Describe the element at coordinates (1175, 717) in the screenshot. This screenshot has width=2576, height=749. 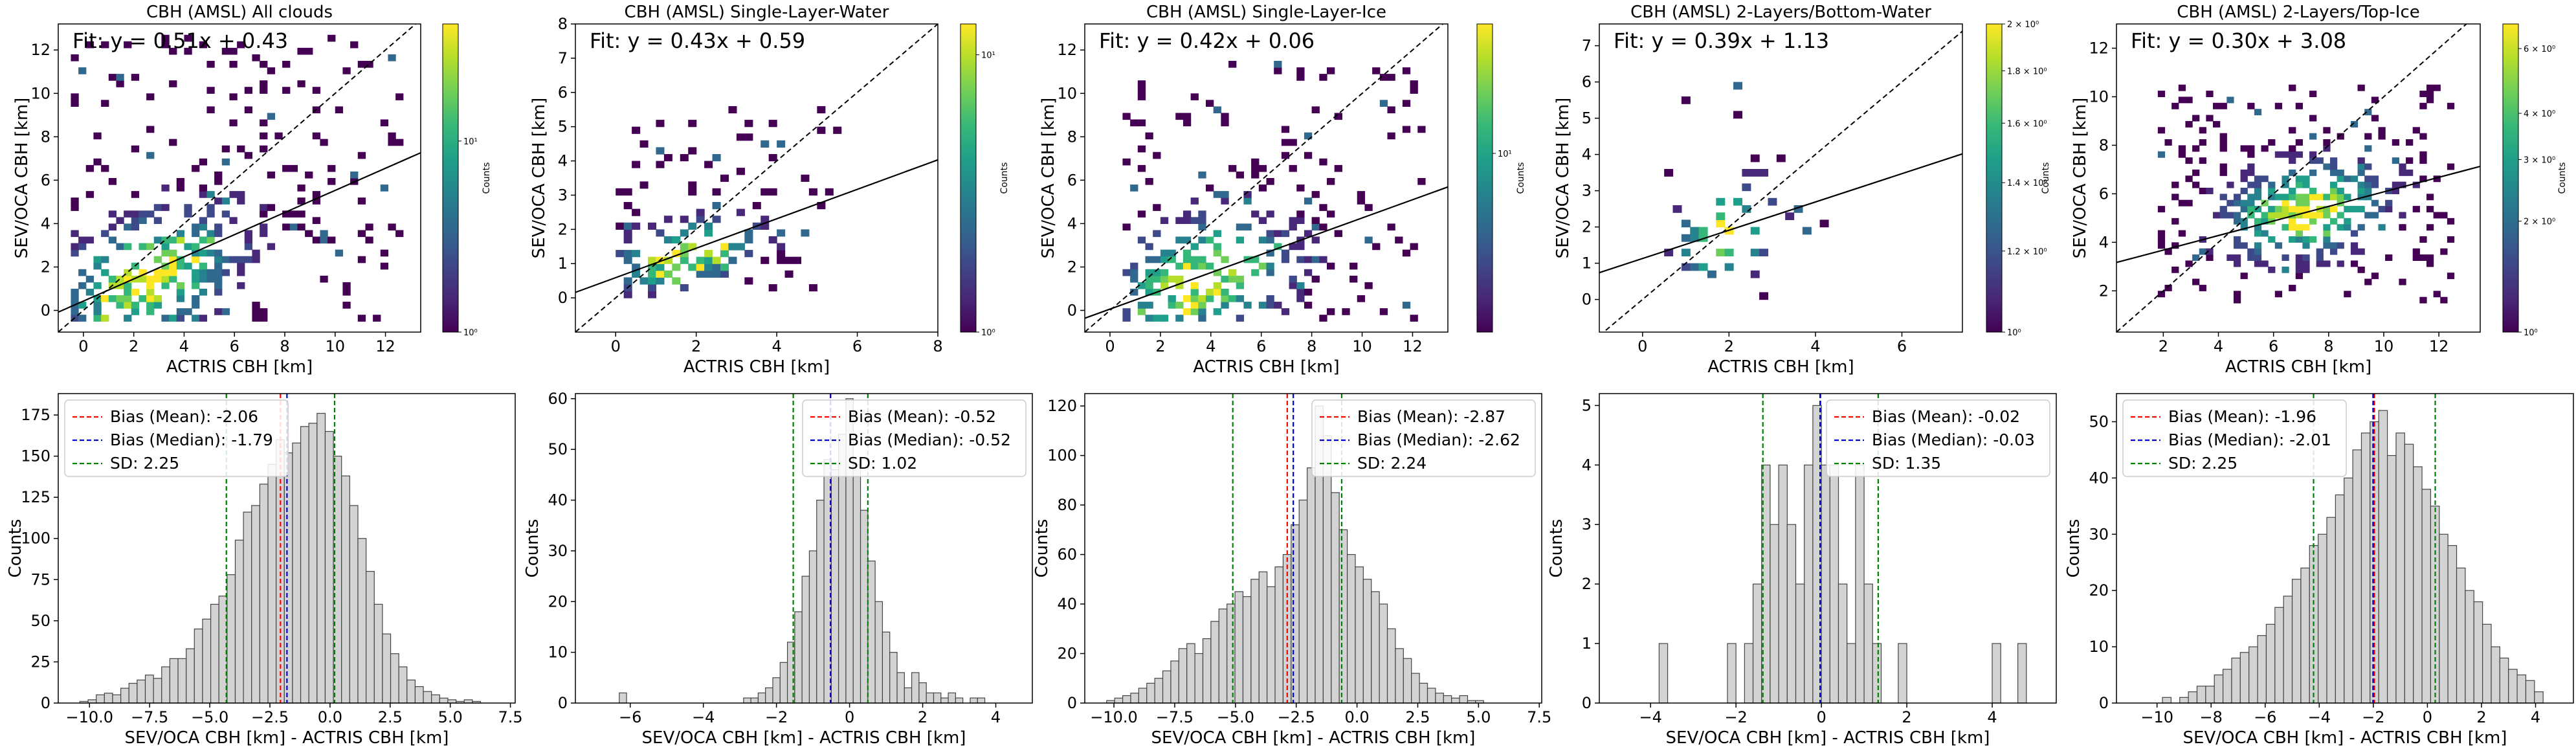
I see `x-tick-label: −7.5` at that location.